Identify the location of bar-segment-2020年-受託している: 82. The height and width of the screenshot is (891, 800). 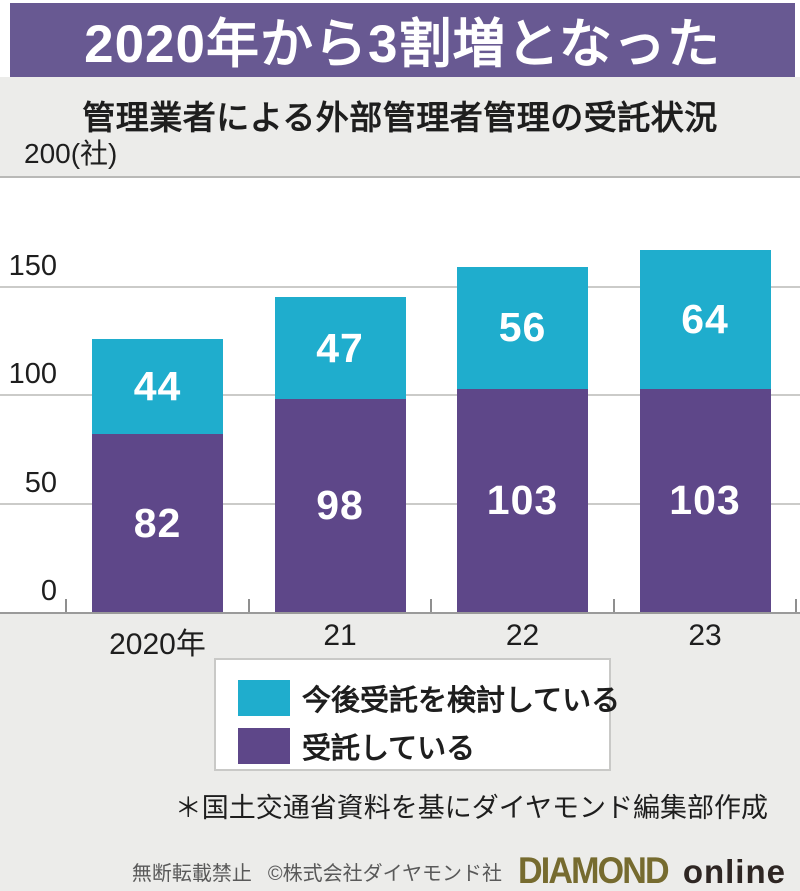
(157, 523).